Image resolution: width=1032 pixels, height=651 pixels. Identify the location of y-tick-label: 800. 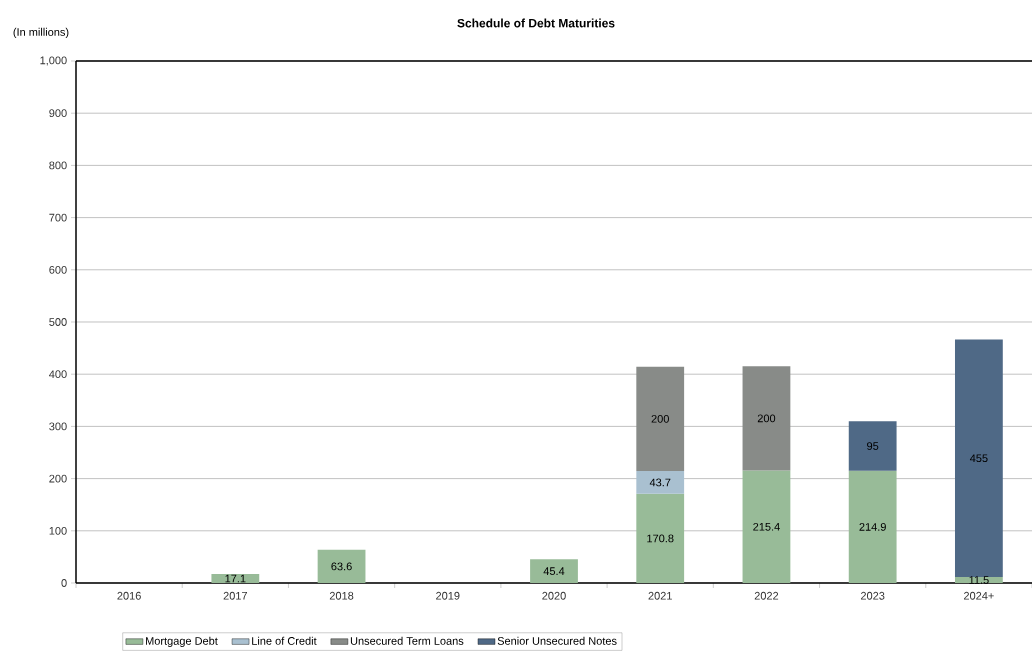
(58, 165).